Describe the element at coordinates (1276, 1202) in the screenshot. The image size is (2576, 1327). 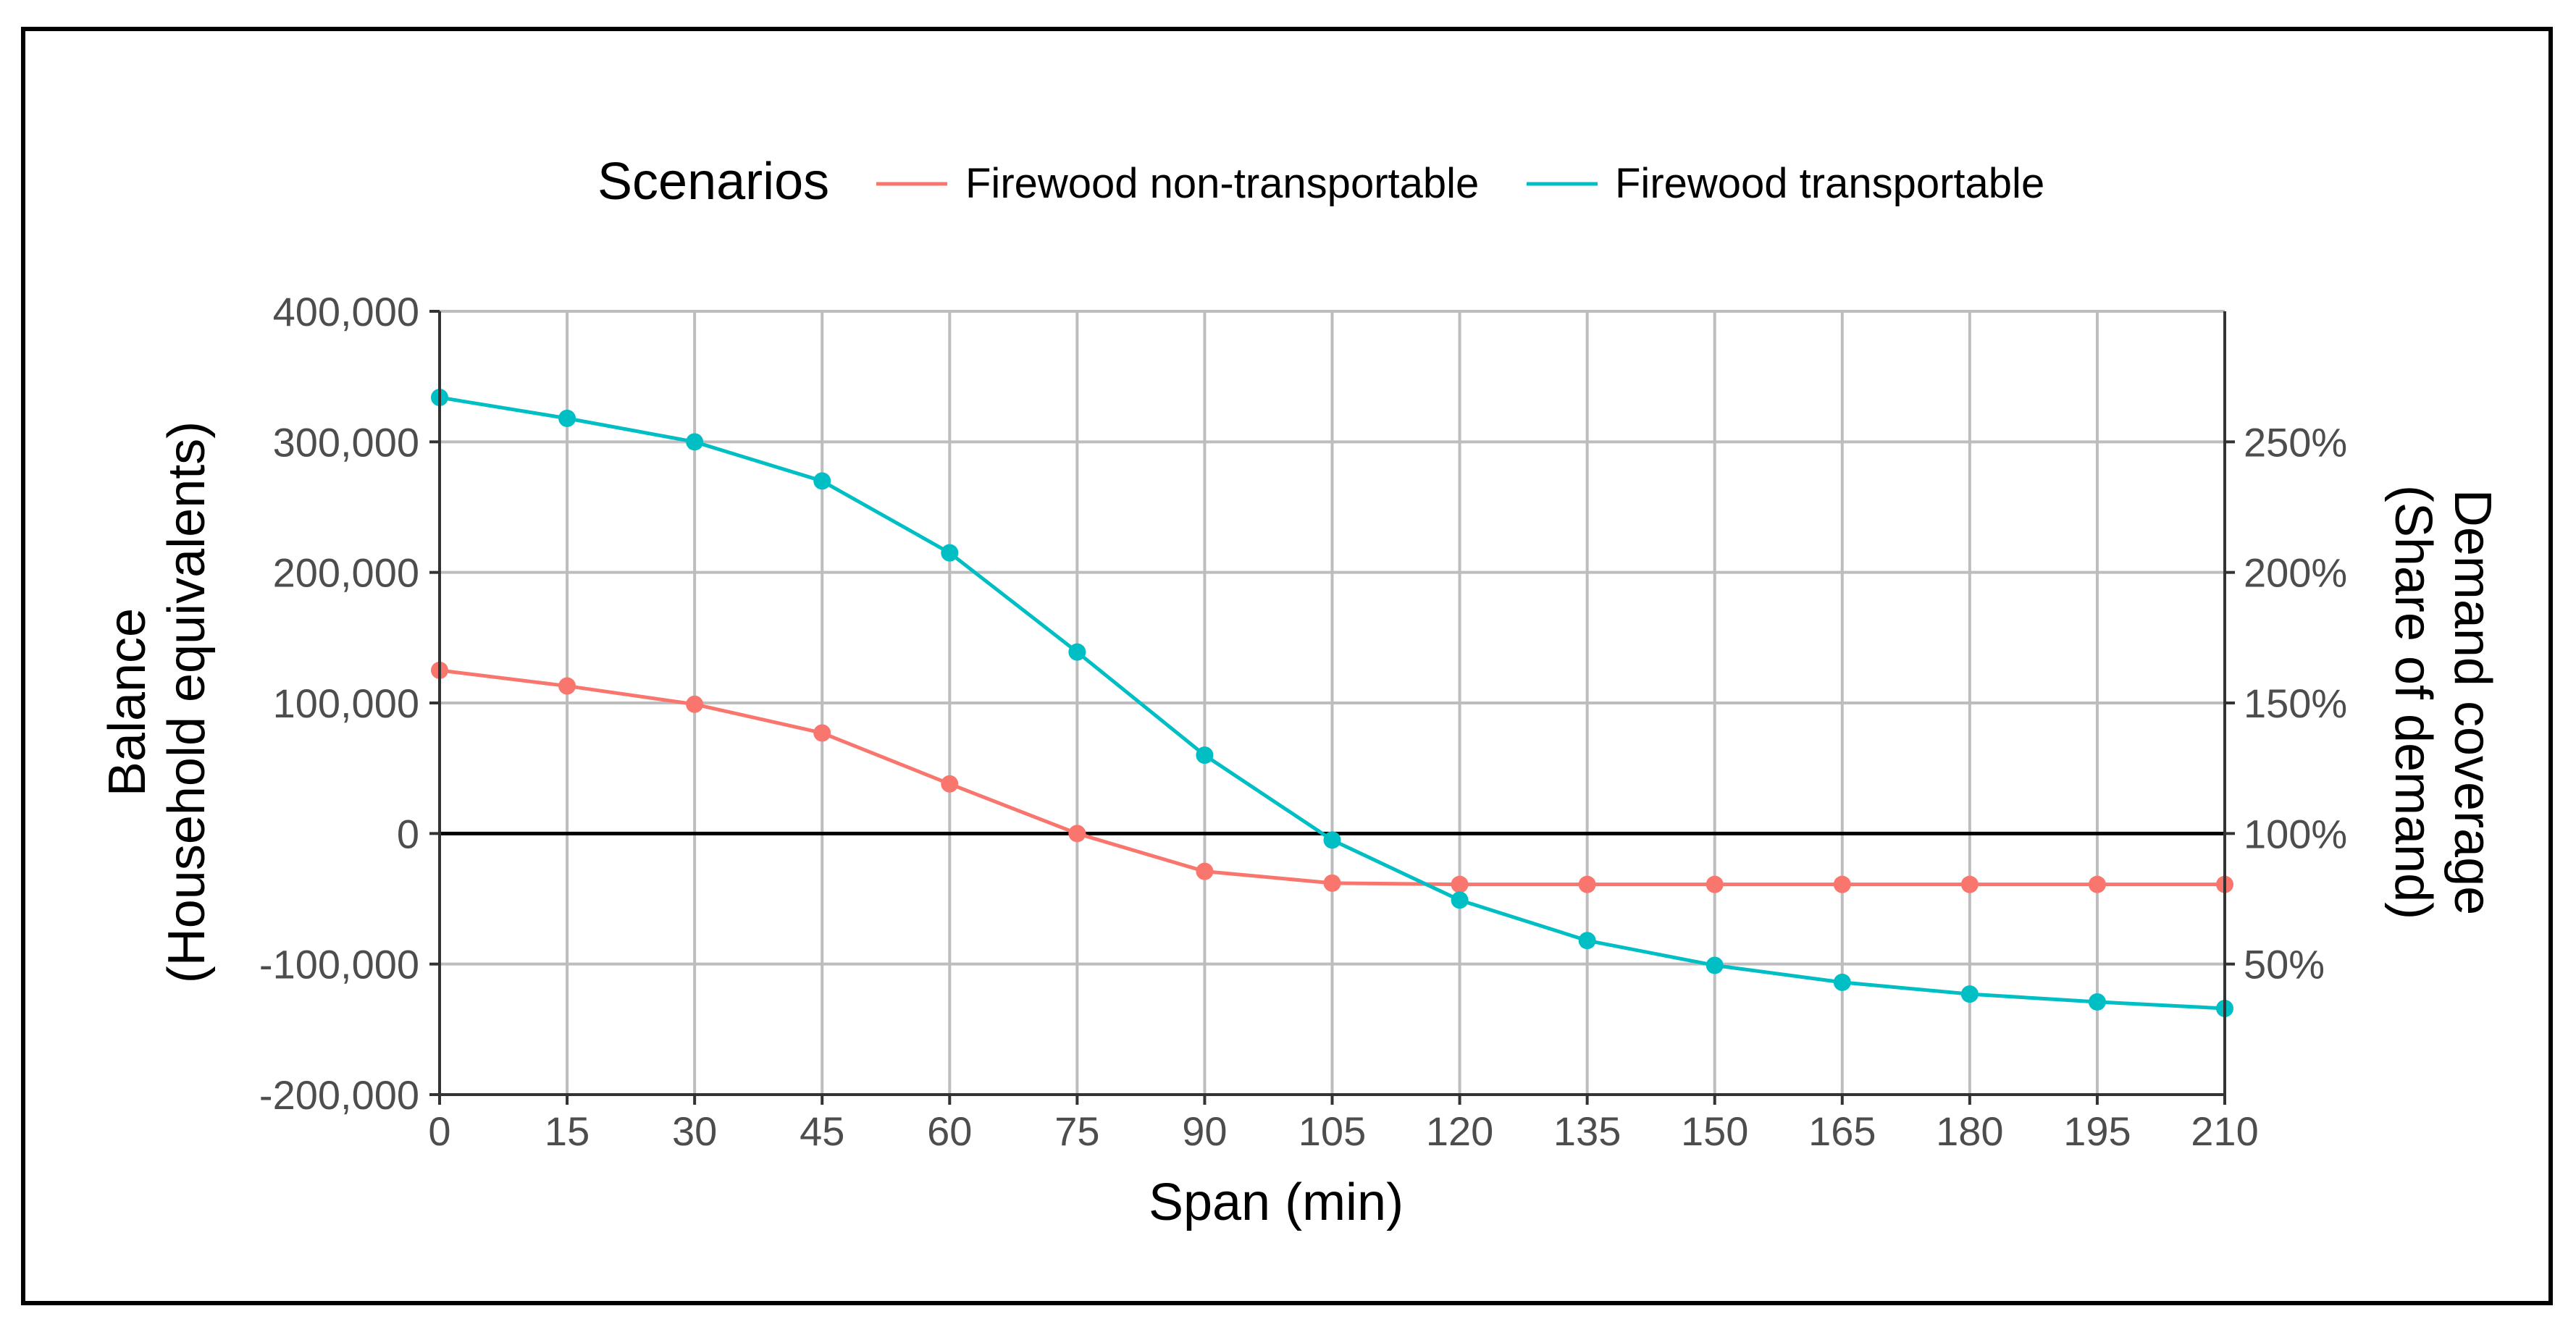
I see `x-axis-title: Span (min)` at that location.